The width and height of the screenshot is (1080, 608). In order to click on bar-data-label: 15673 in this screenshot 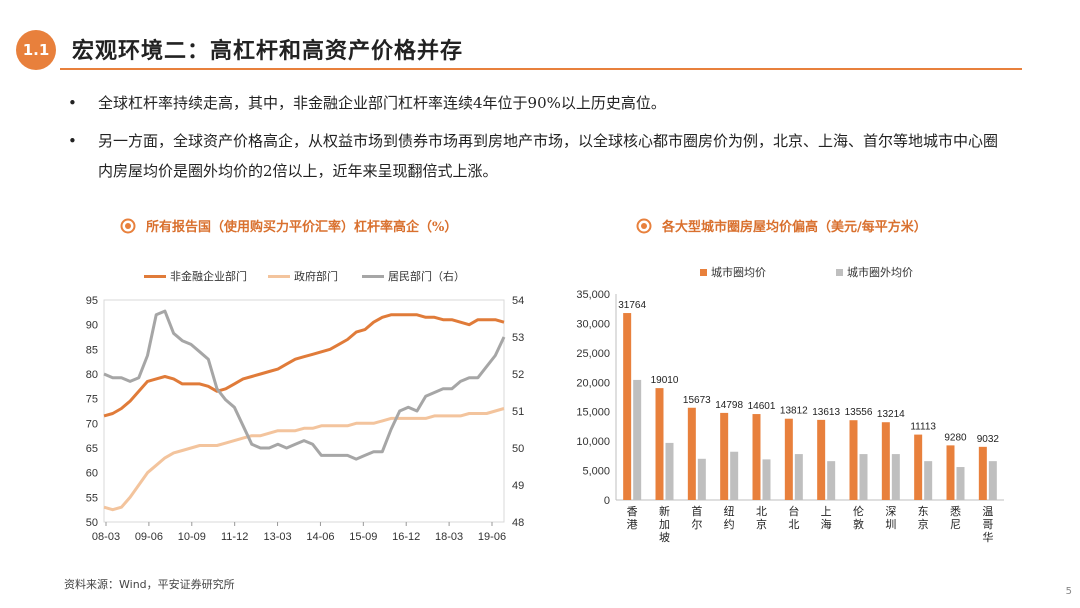, I will do `click(697, 400)`.